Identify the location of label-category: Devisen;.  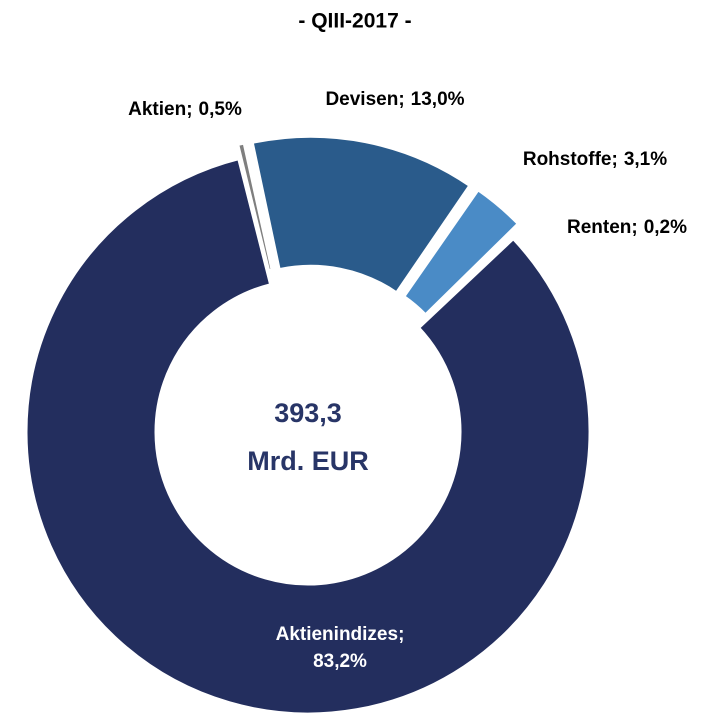
(364, 99).